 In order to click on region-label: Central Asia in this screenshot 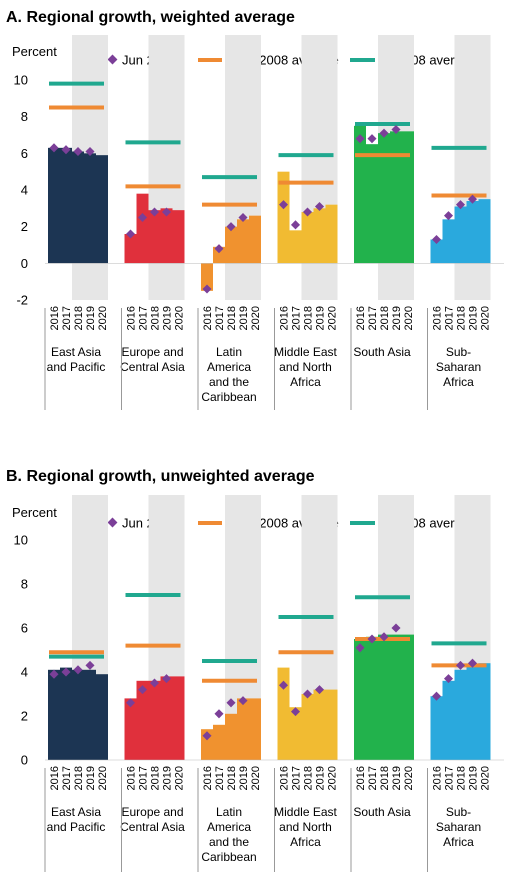, I will do `click(152, 827)`.